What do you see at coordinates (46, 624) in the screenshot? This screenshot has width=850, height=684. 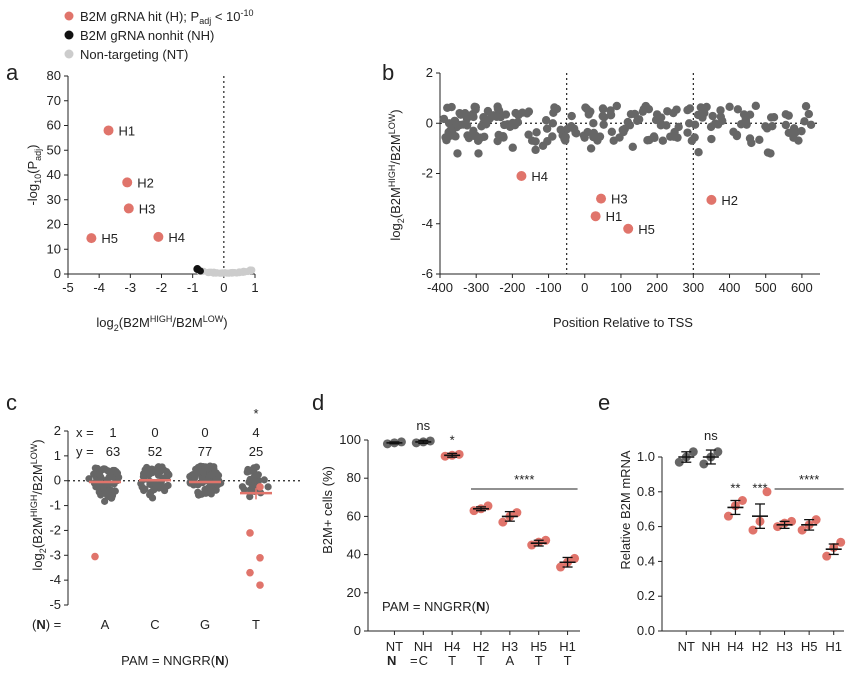 I see `panel-c-row-label: (N) =` at bounding box center [46, 624].